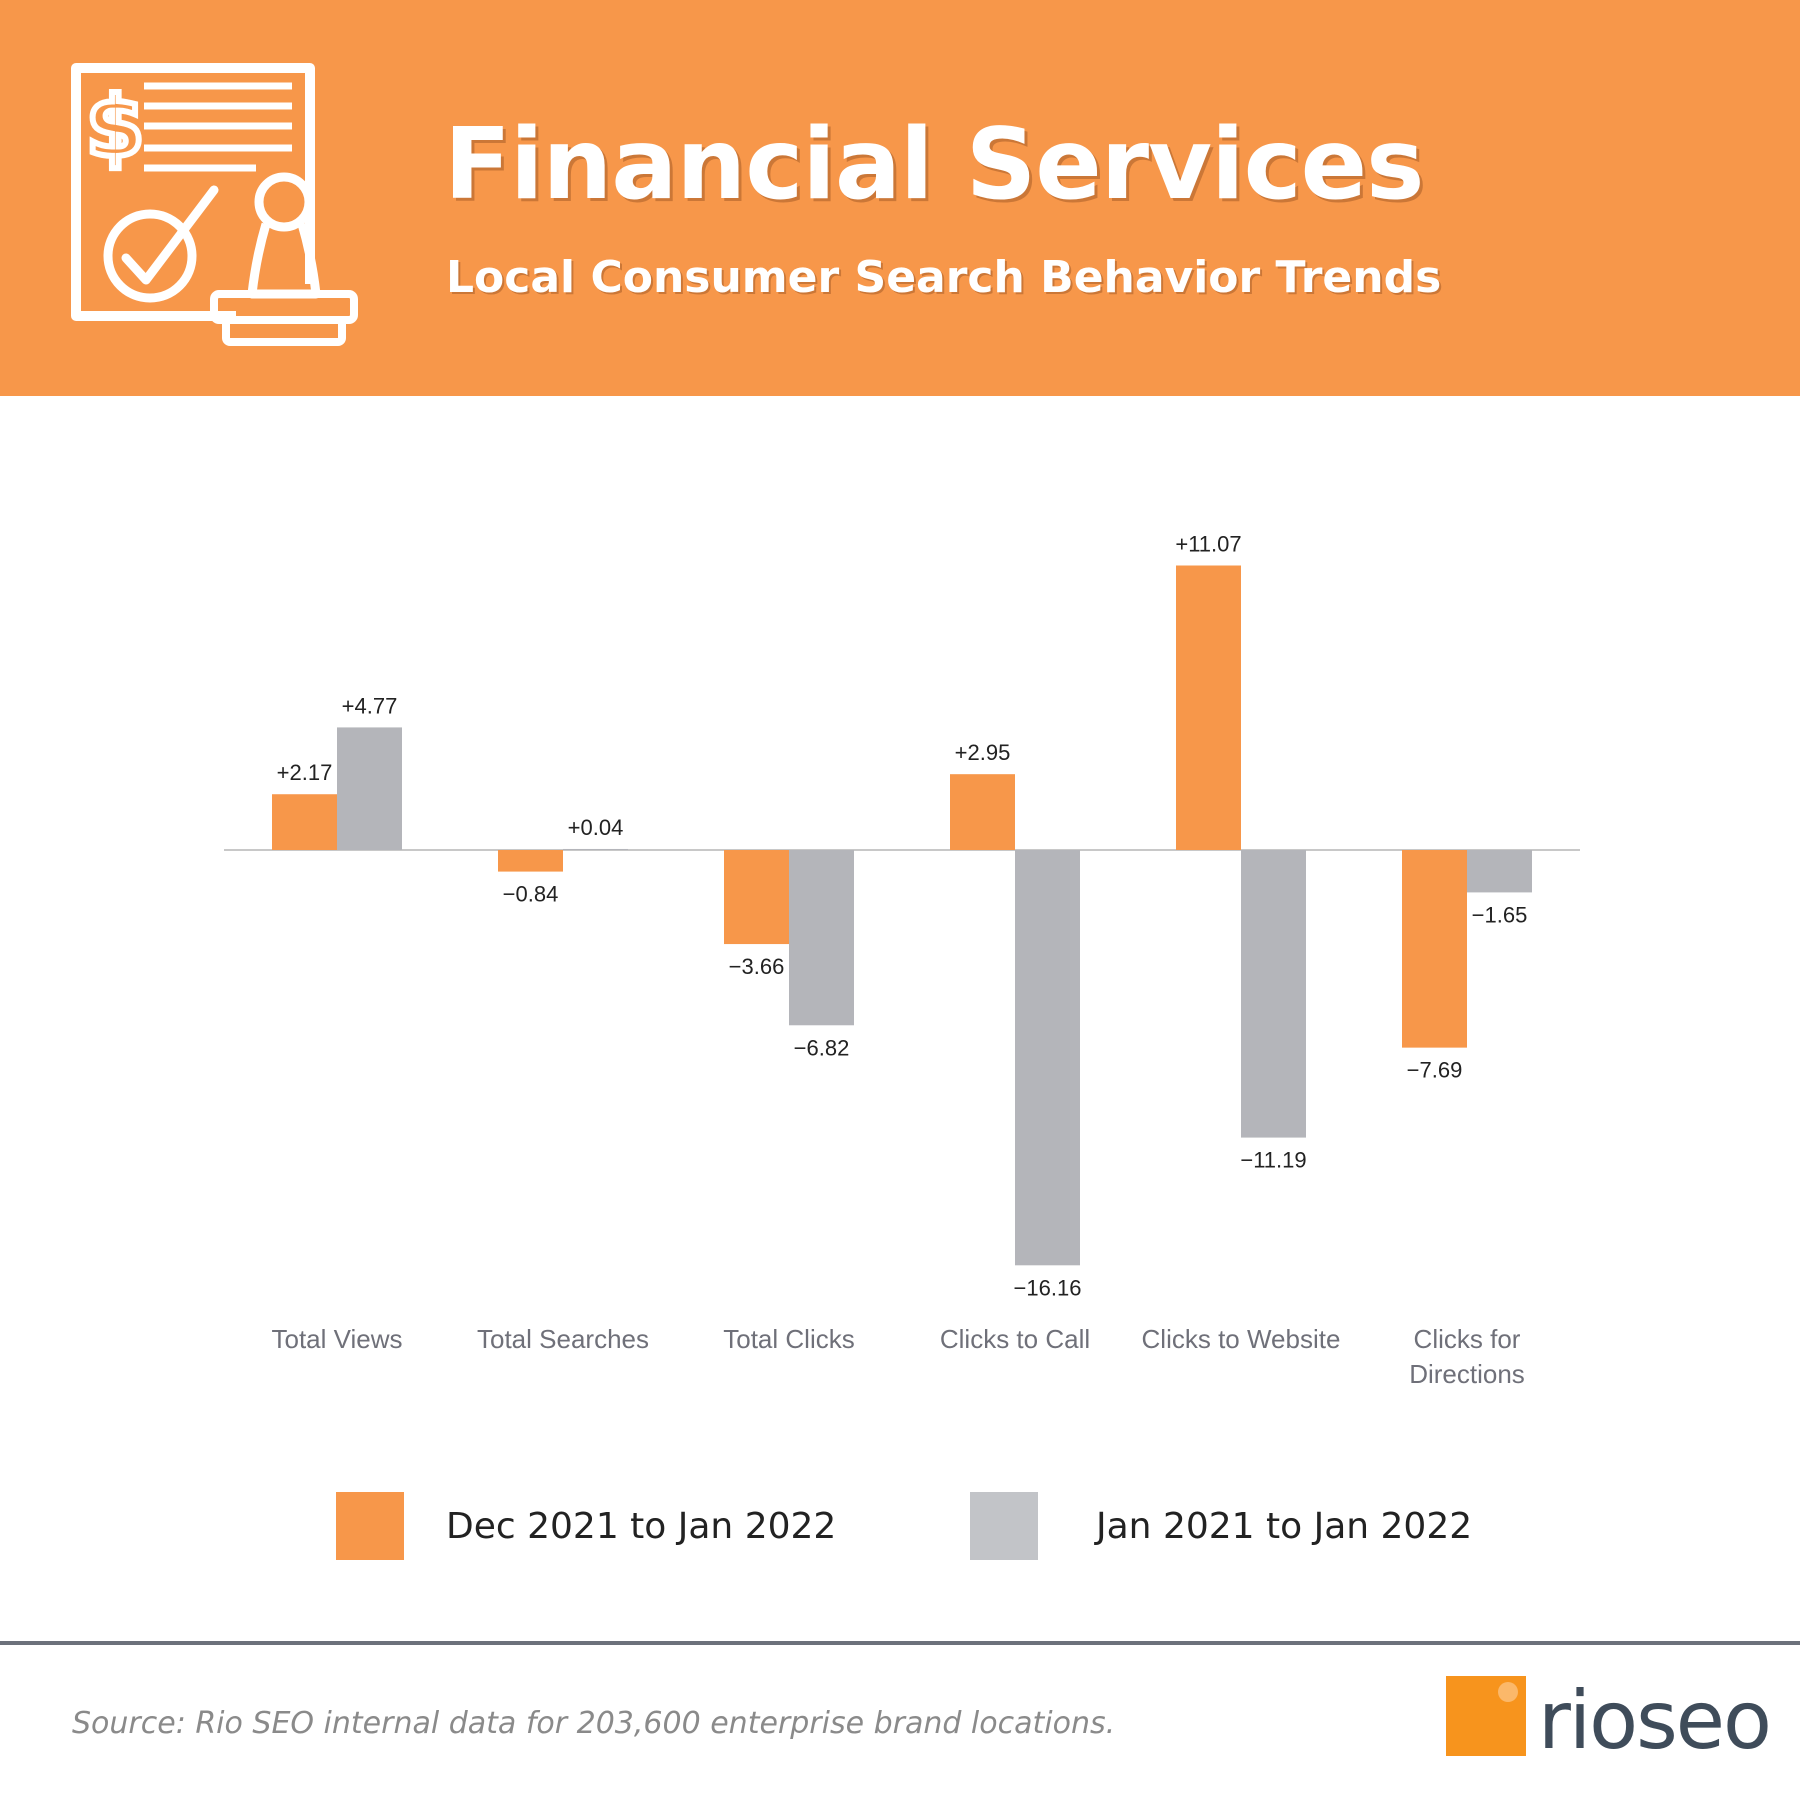 The height and width of the screenshot is (1800, 1800). What do you see at coordinates (983, 752) in the screenshot?
I see `data-label: +2.95` at bounding box center [983, 752].